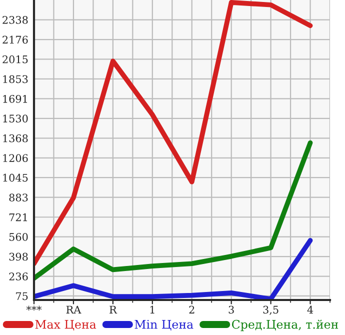 This screenshot has width=345, height=335. Describe the element at coordinates (164, 325) in the screenshot. I see `legend-label: Min Цена` at that location.